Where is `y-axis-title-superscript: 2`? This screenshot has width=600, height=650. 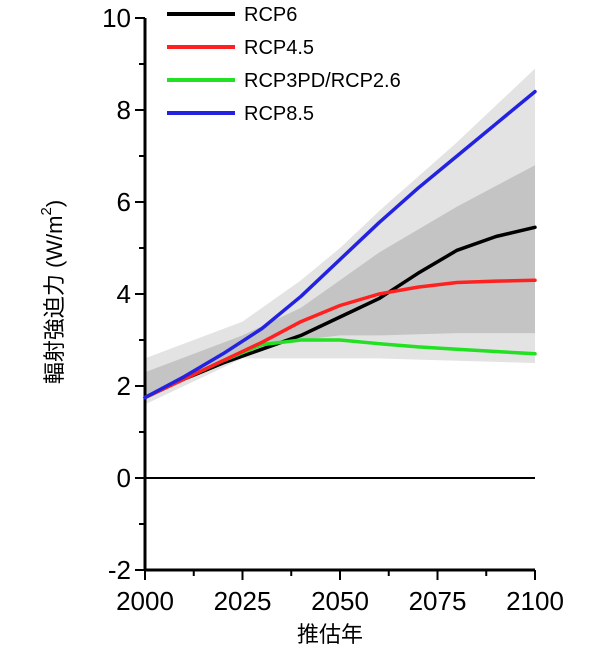 y-axis-title-superscript: 2 is located at coordinates (46, 211).